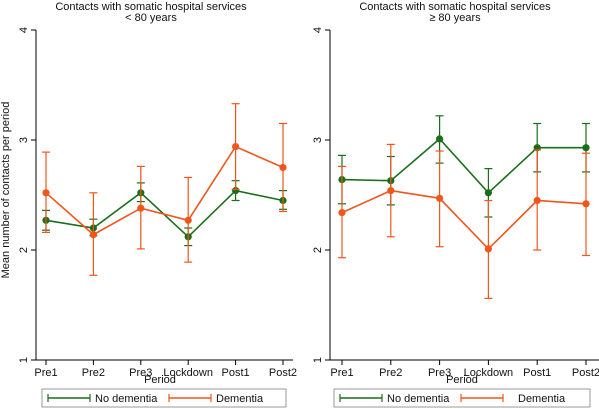  What do you see at coordinates (585, 373) in the screenshot?
I see `panel-2-x-tick-label: Post2` at bounding box center [585, 373].